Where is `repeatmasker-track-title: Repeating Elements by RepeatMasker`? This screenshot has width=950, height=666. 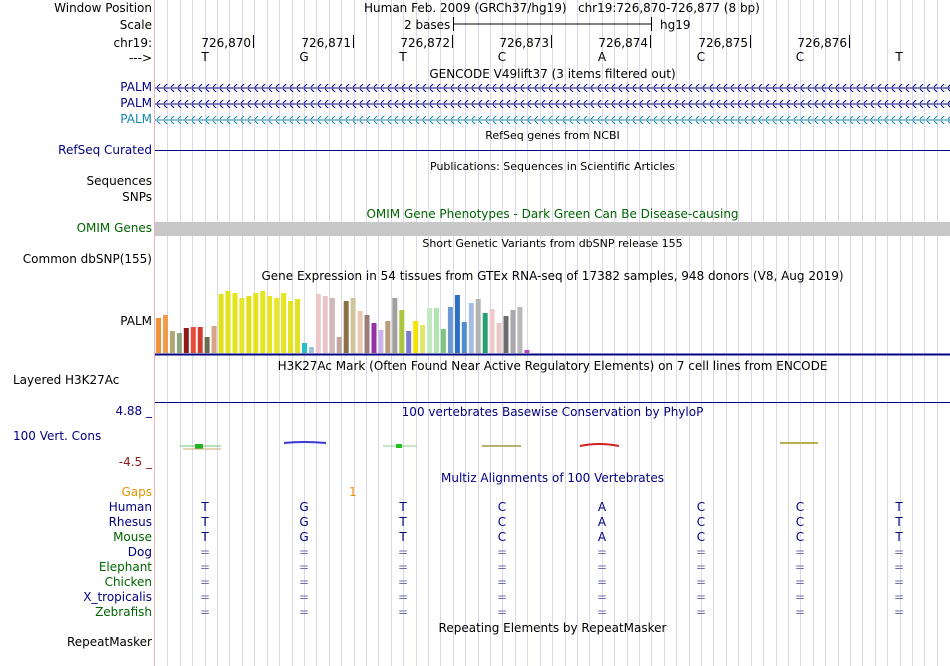
repeatmasker-track-title: Repeating Elements by RepeatMasker is located at coordinates (552, 628).